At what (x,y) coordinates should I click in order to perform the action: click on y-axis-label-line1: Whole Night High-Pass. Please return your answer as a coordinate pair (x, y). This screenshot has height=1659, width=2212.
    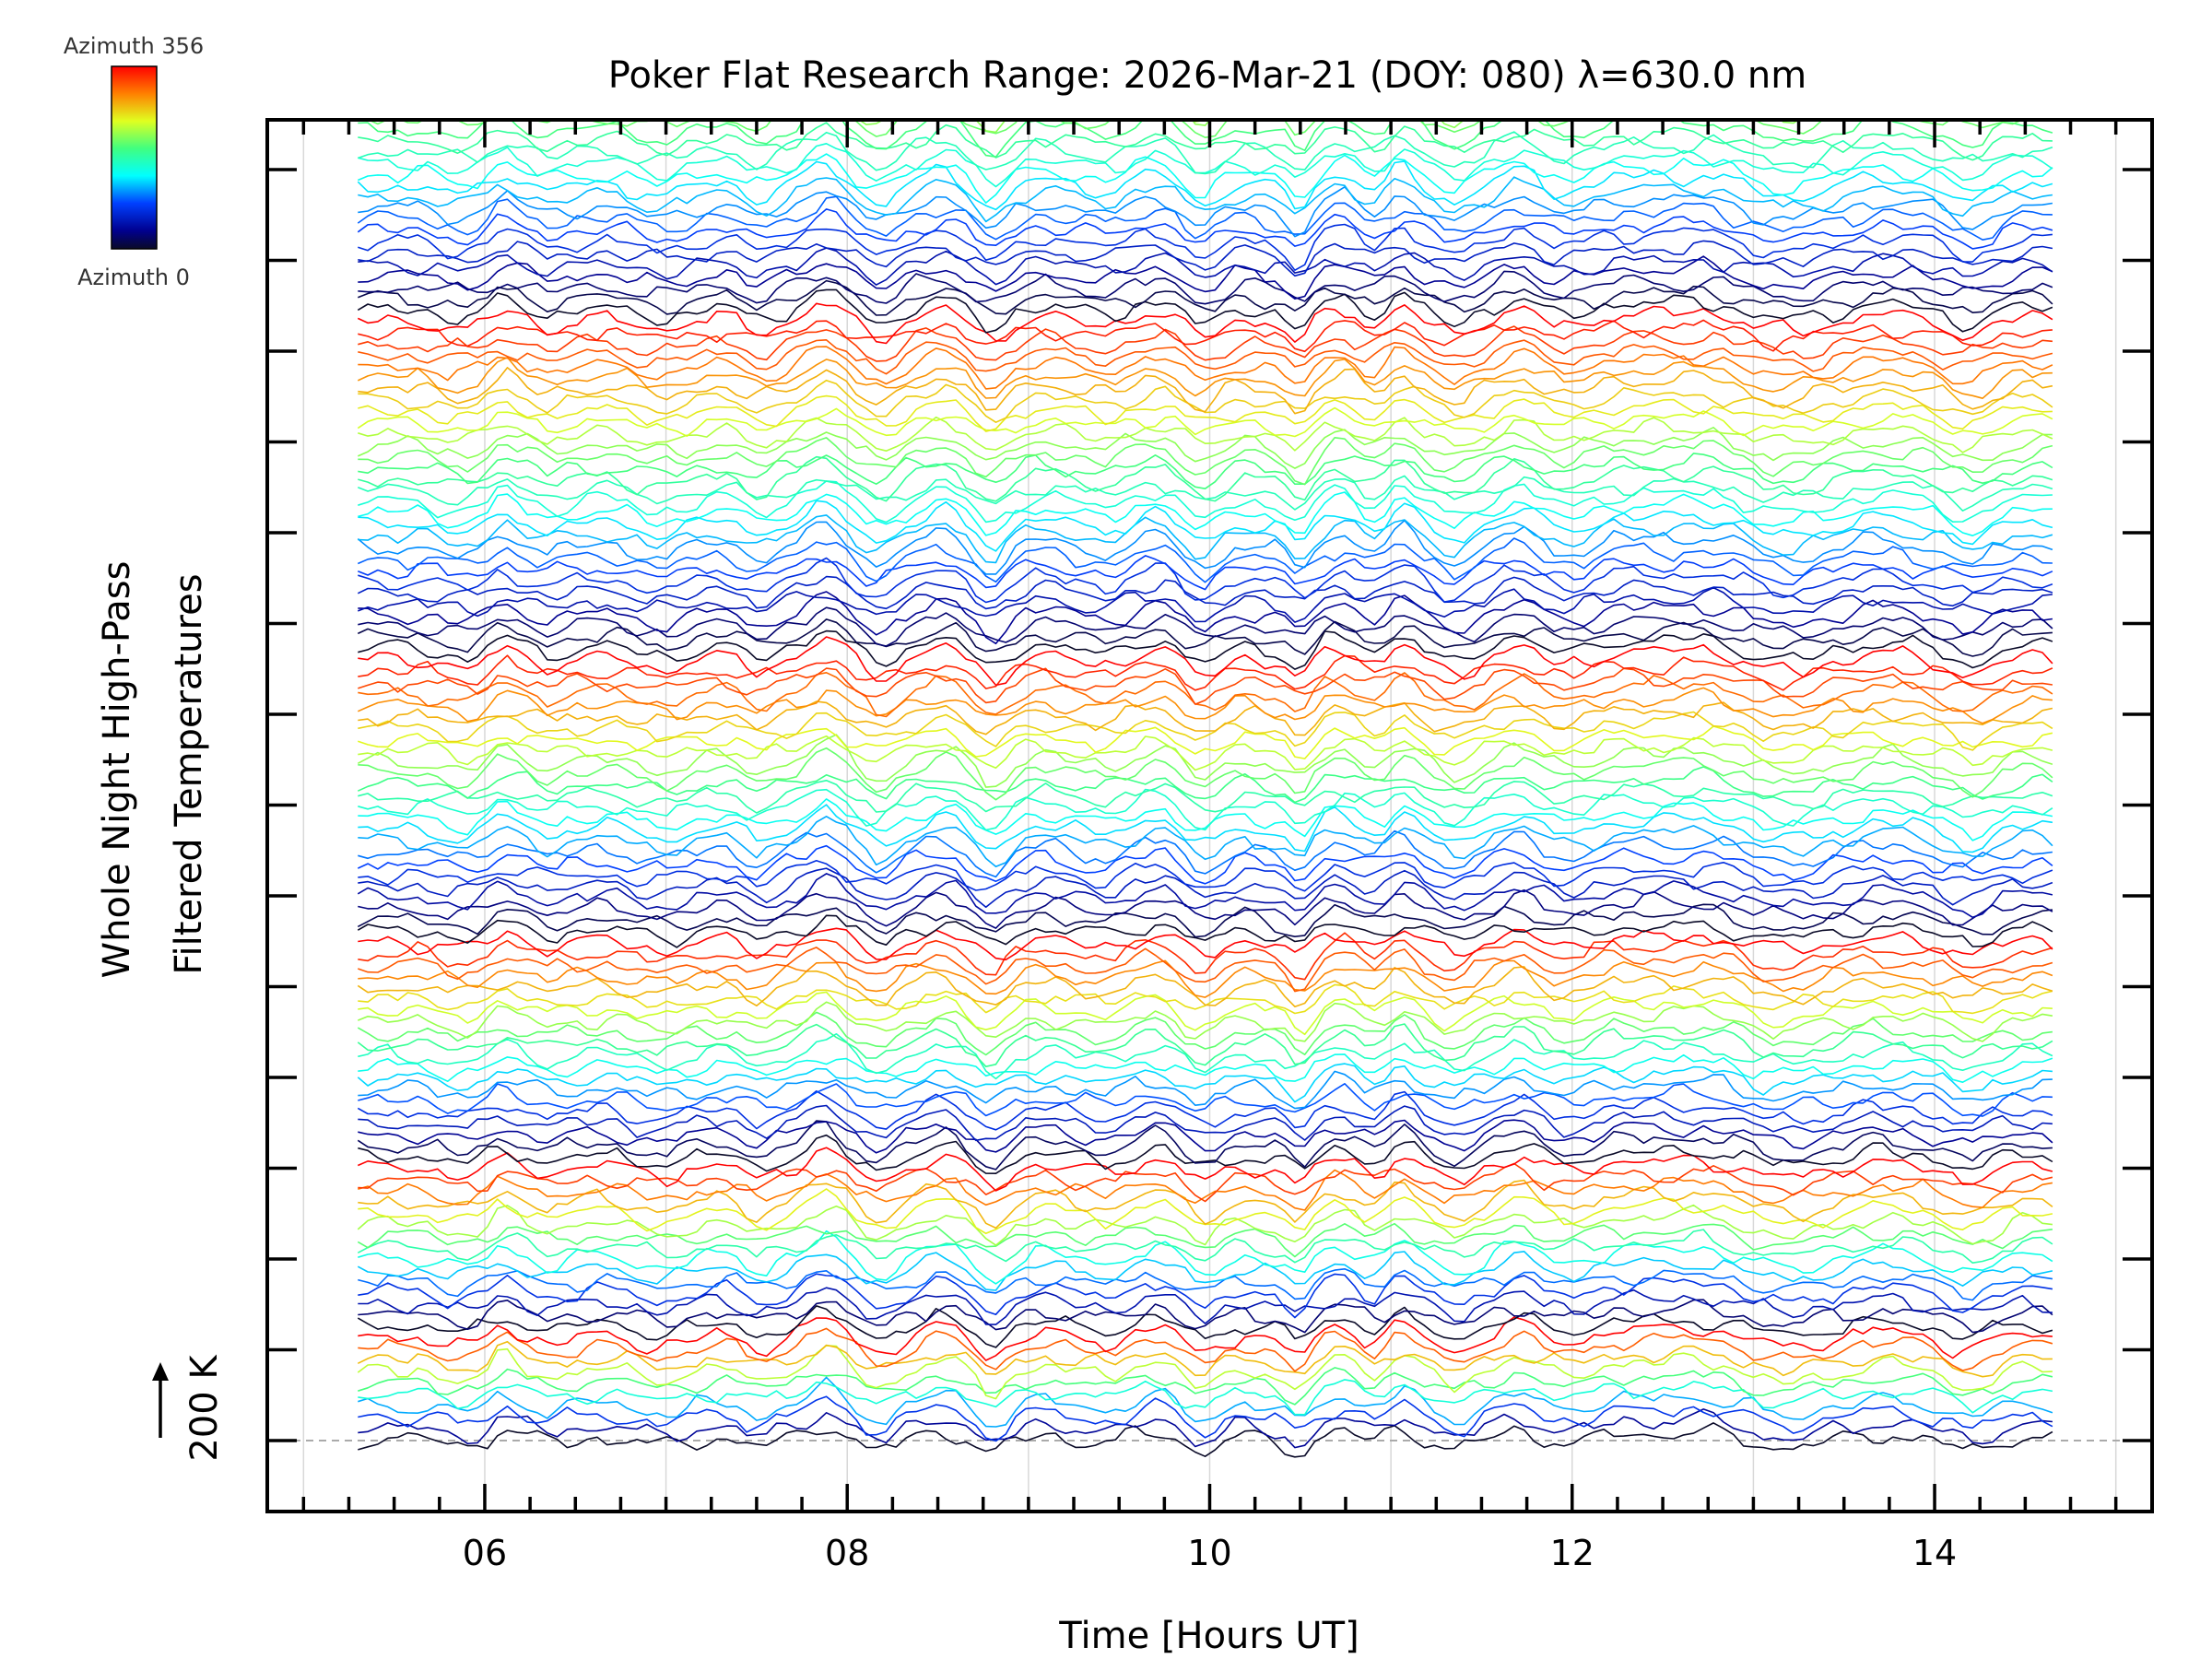
    Looking at the image, I should click on (117, 770).